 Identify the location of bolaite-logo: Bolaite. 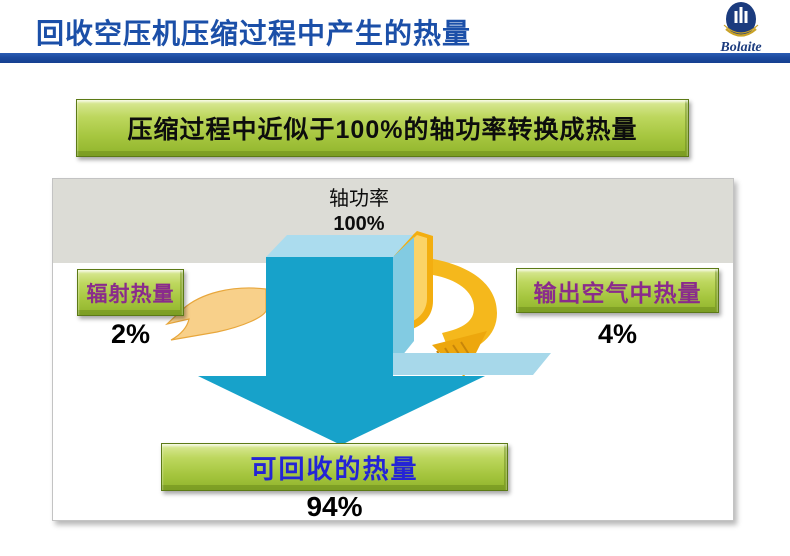
(740, 28).